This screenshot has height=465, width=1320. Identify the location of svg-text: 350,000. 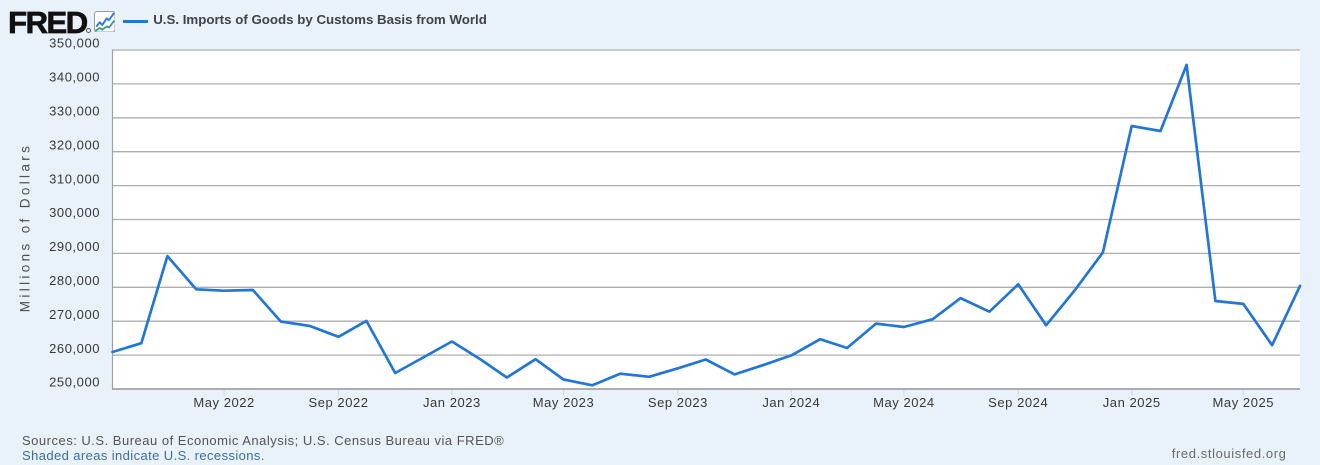
(74, 43).